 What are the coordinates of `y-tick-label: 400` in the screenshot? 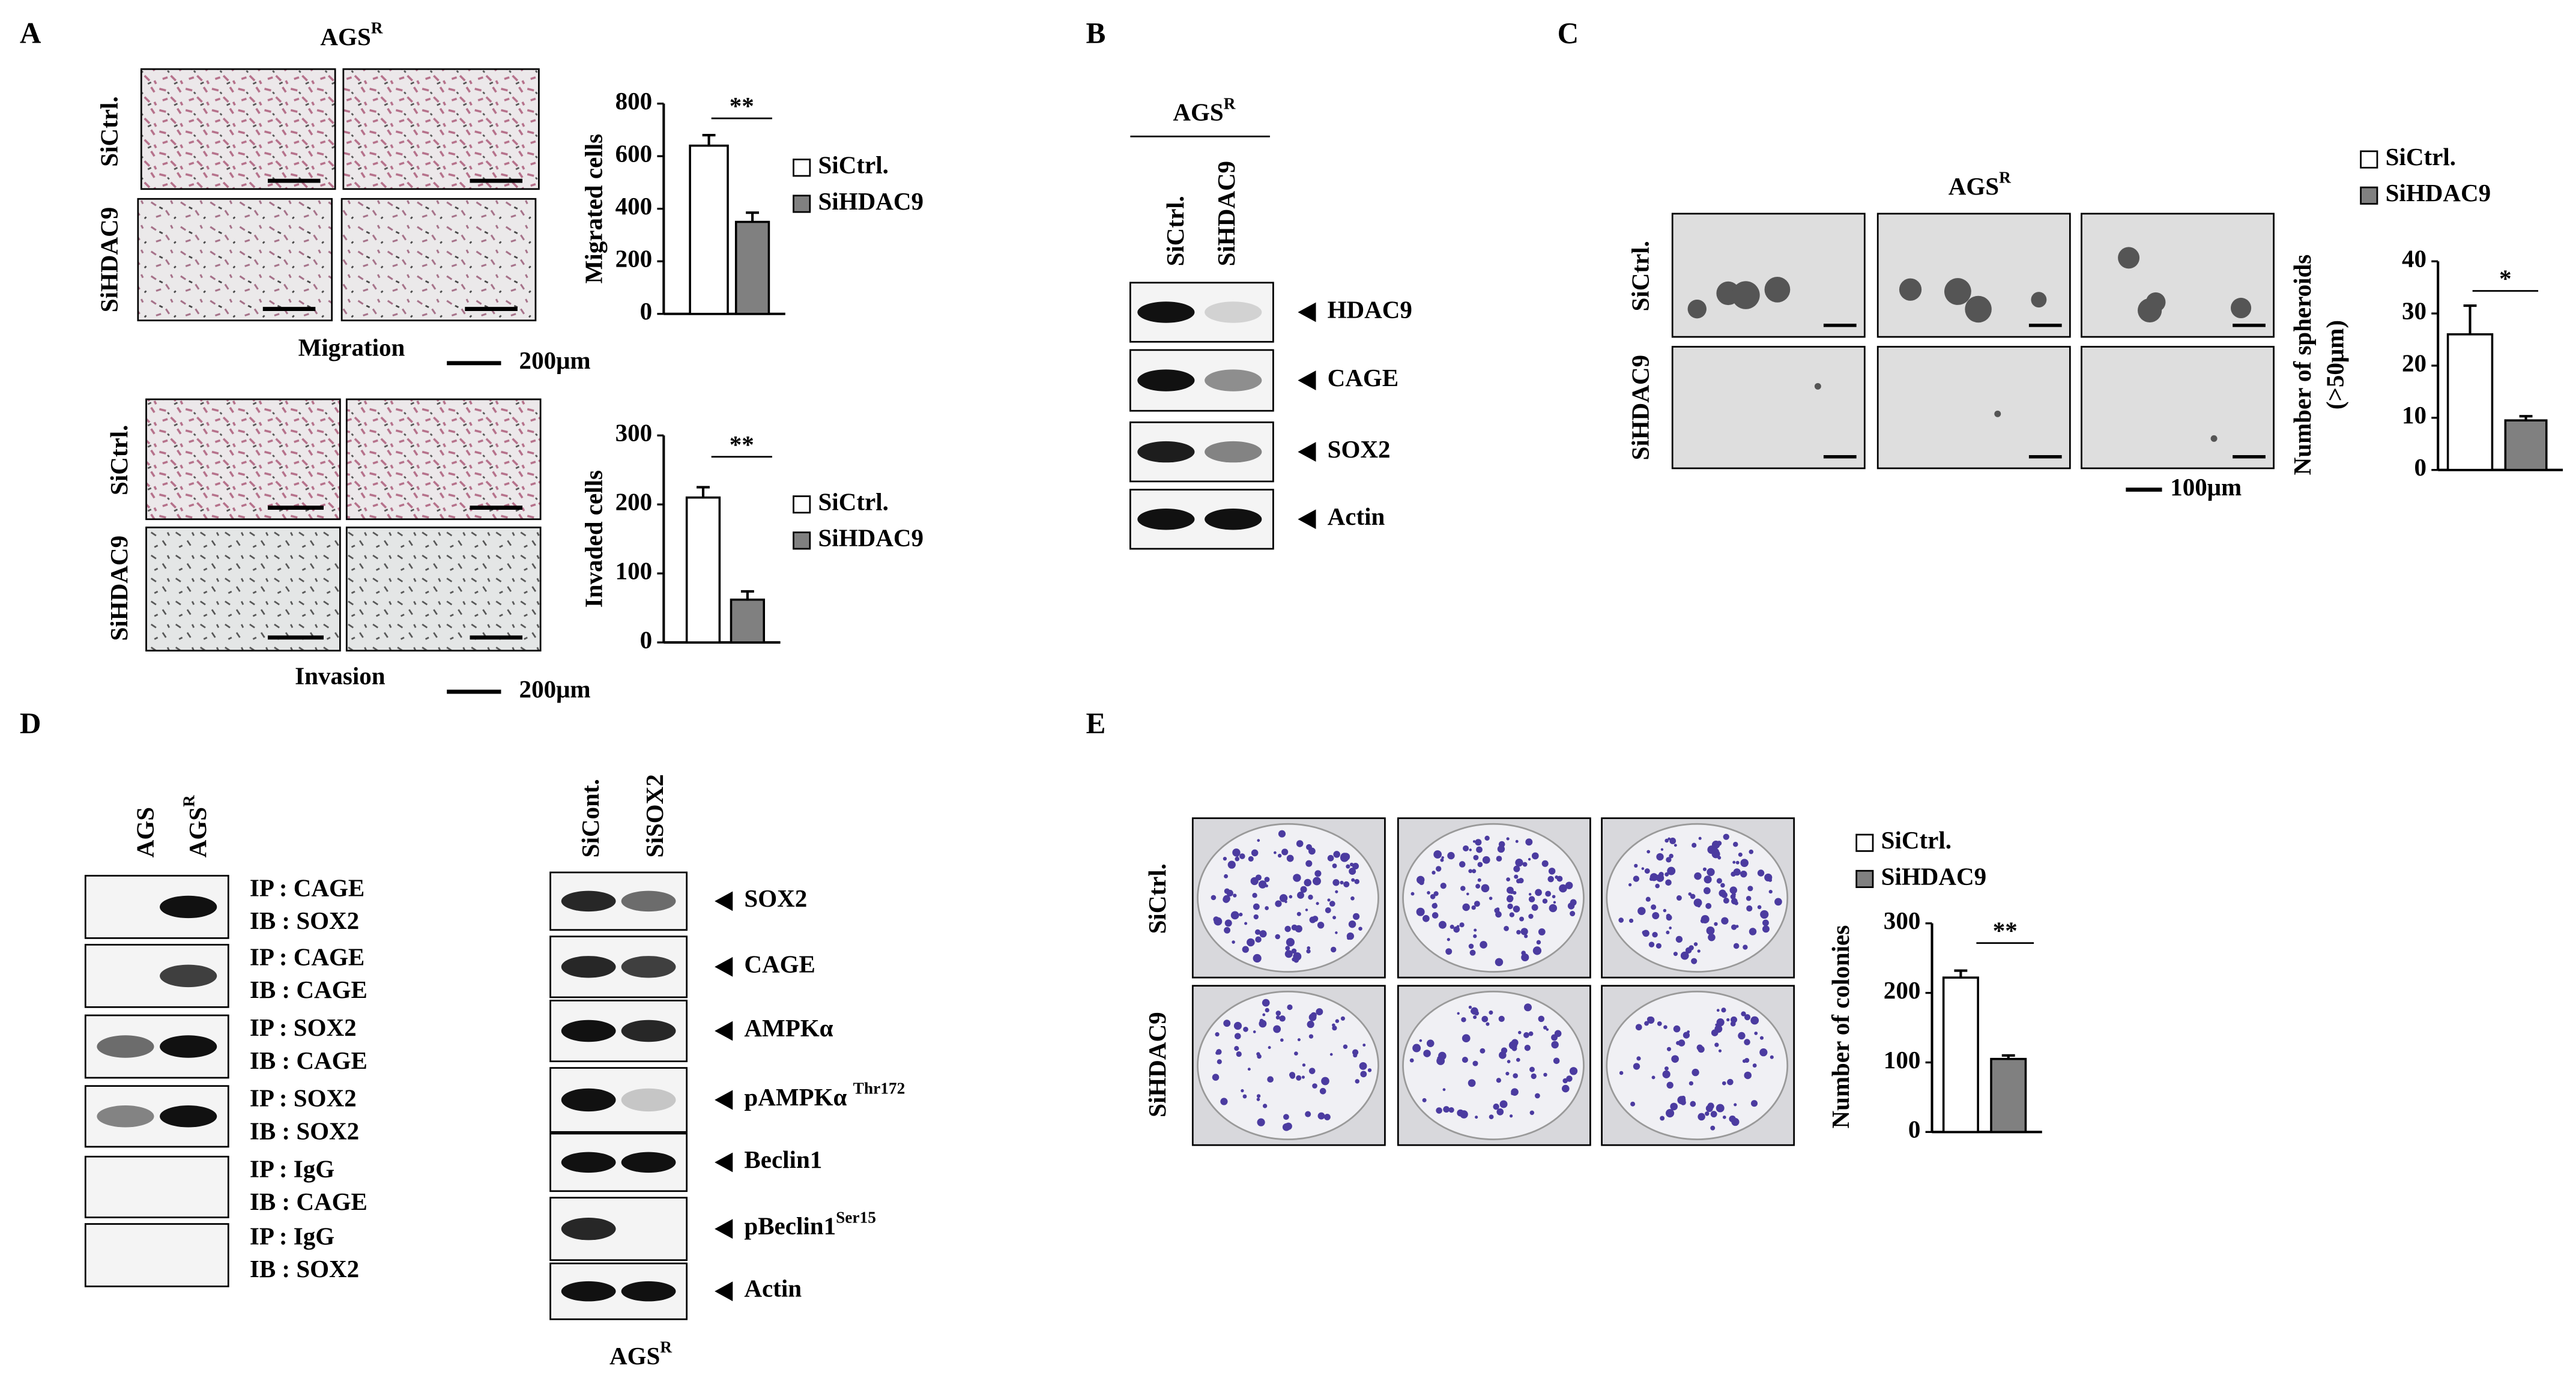 It's located at (634, 206).